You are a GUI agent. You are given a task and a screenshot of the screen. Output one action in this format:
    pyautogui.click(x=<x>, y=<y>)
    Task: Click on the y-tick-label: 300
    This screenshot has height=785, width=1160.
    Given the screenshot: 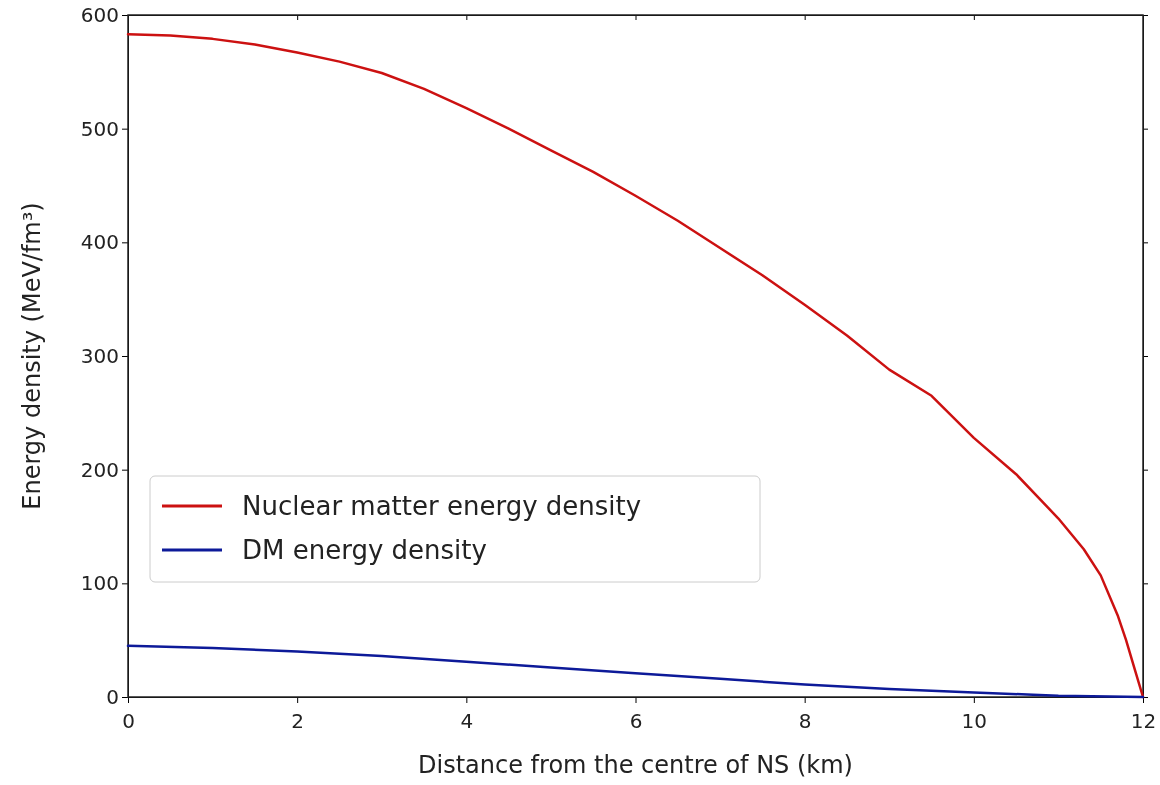 What is the action you would take?
    pyautogui.click(x=99, y=355)
    